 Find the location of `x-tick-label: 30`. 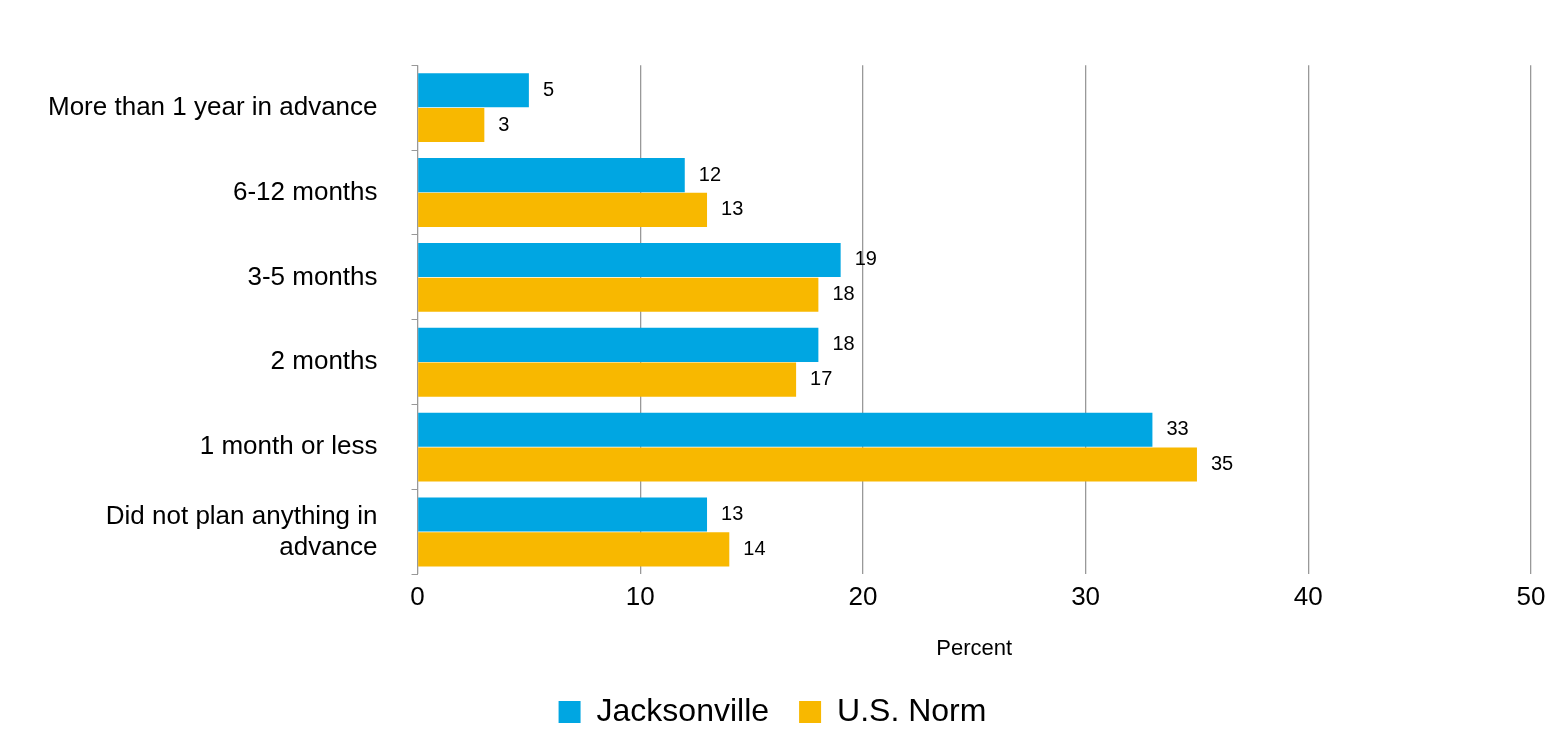

x-tick-label: 30 is located at coordinates (1086, 596).